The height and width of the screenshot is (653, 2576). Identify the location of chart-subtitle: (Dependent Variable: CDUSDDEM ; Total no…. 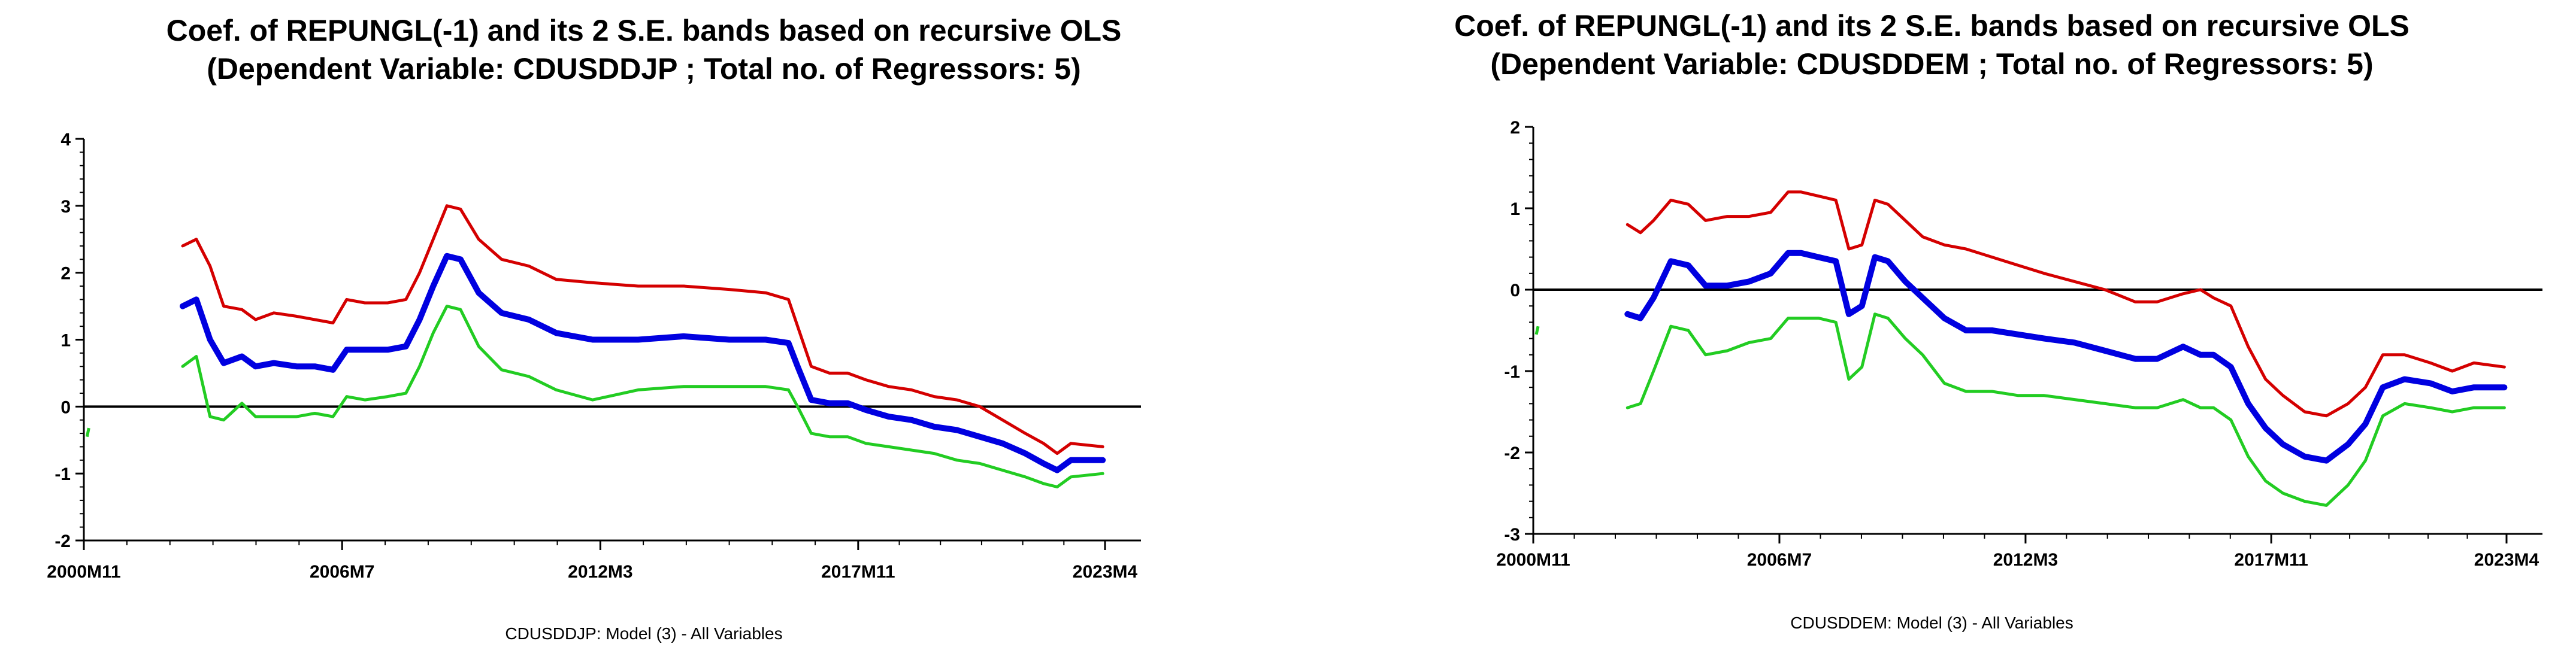
(1932, 64).